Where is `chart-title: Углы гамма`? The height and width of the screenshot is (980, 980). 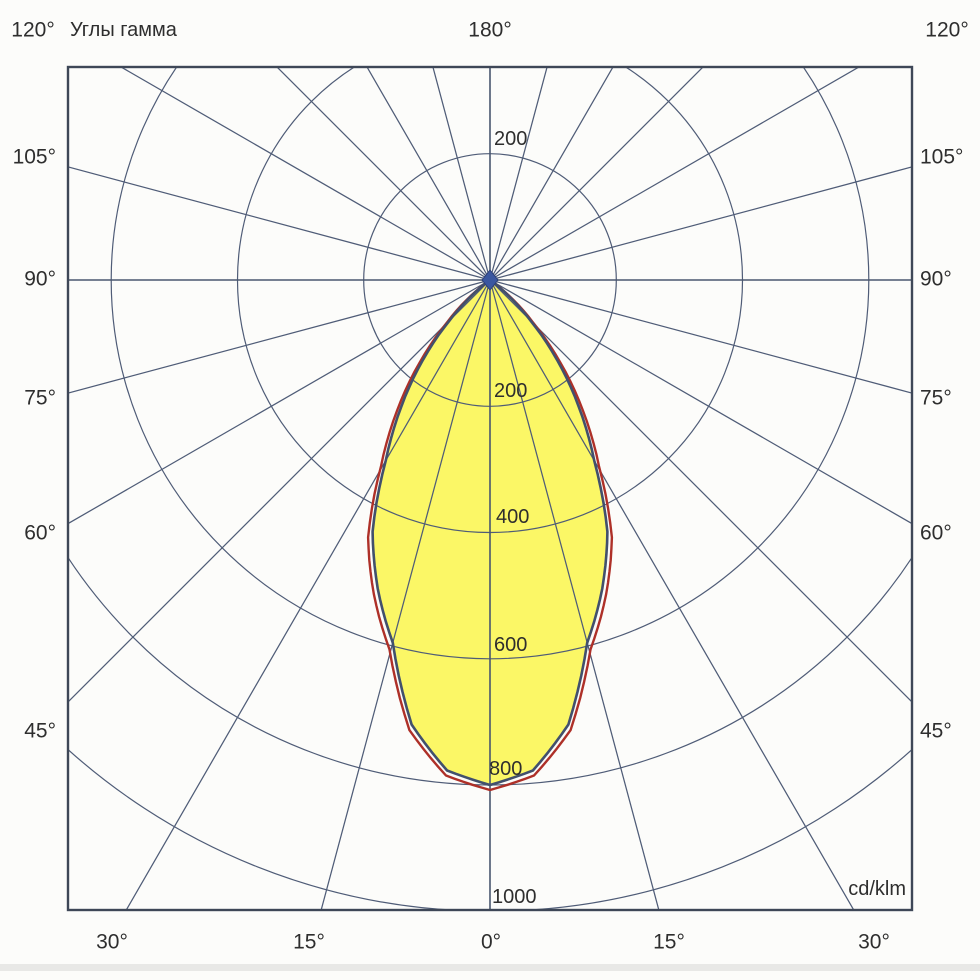 chart-title: Углы гамма is located at coordinates (124, 30).